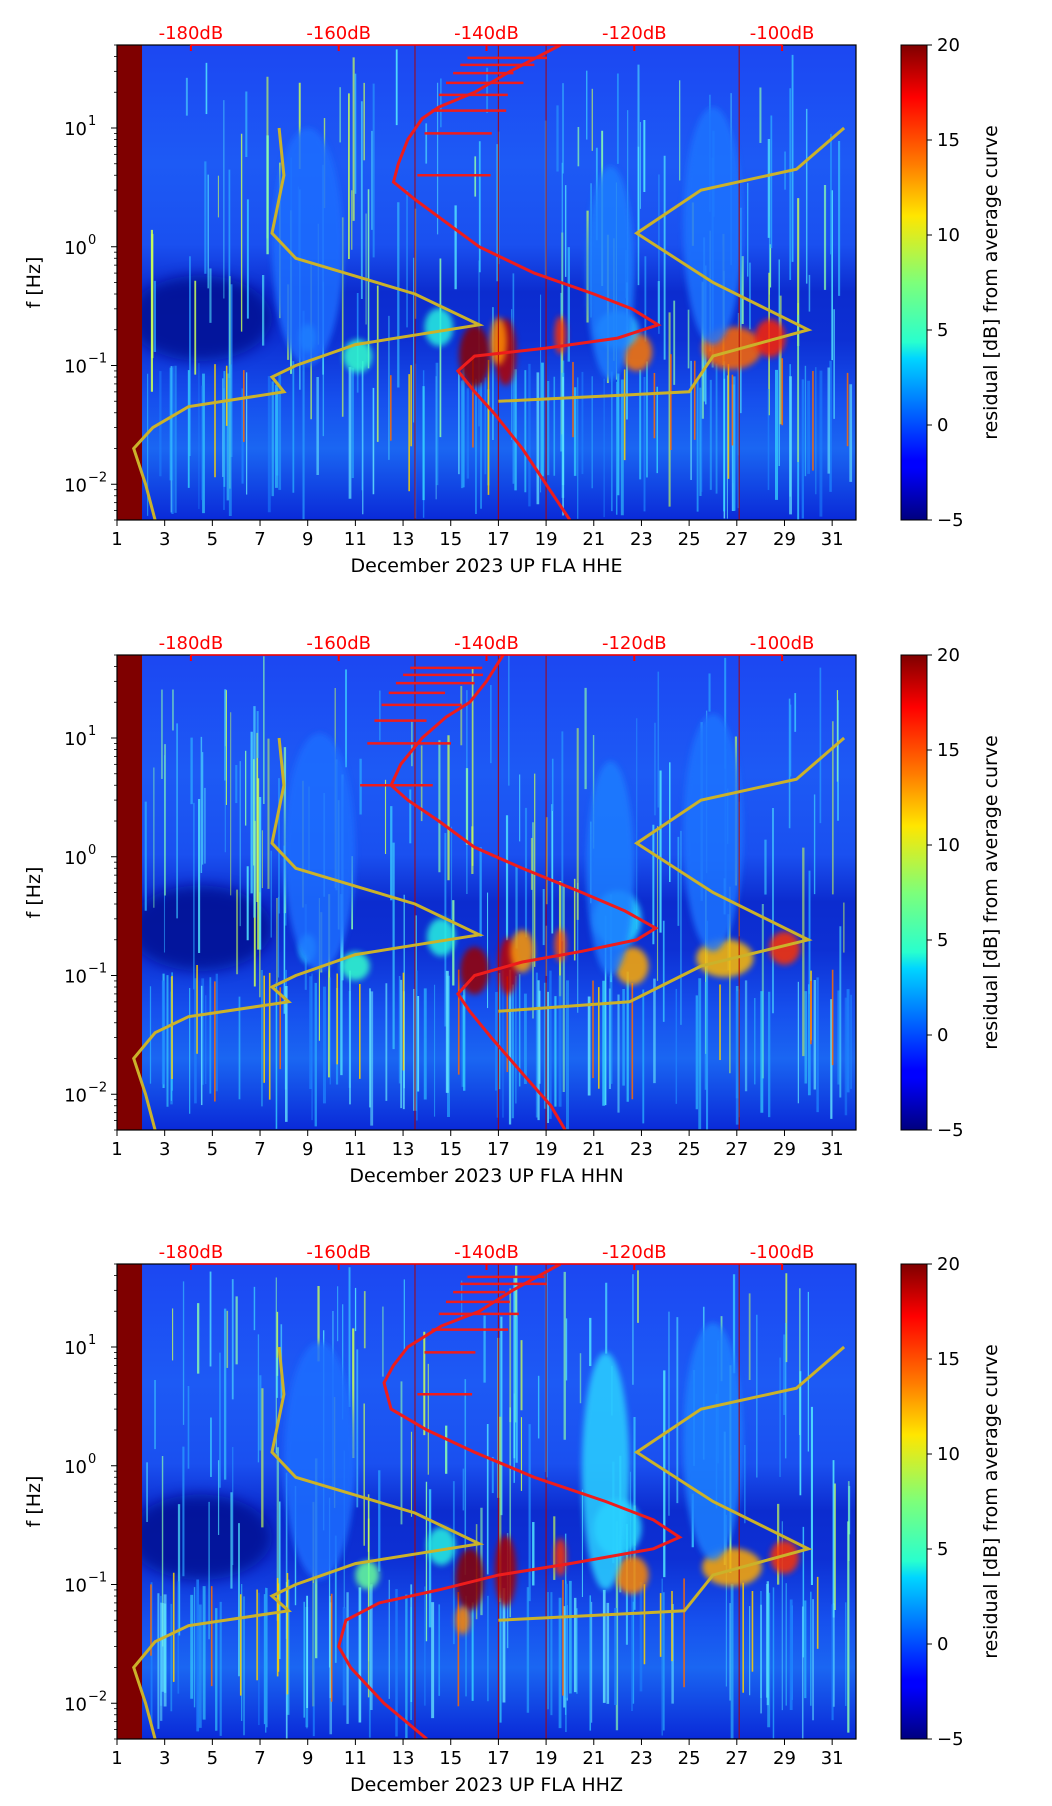 The image size is (1052, 1806). Describe the element at coordinates (784, 1758) in the screenshot. I see `x-tick-label: 29` at that location.